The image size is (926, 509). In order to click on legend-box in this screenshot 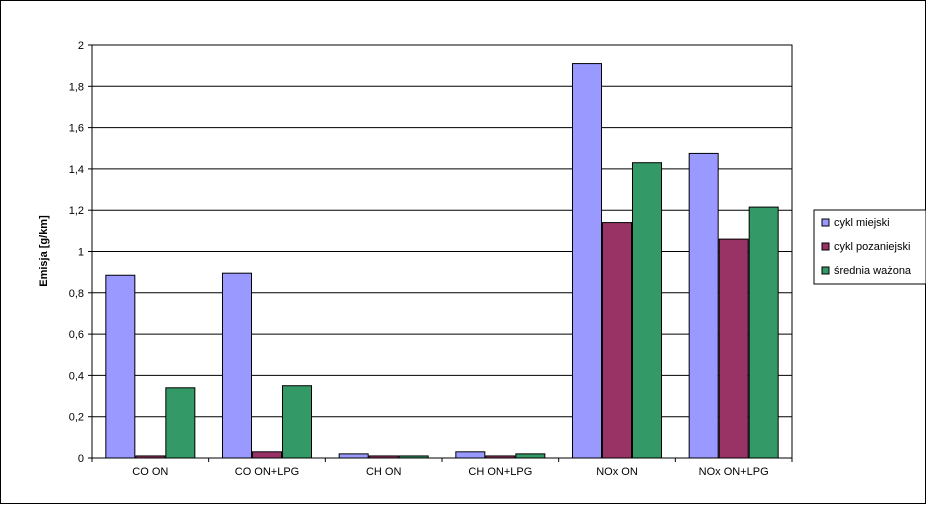, I will do `click(869, 247)`.